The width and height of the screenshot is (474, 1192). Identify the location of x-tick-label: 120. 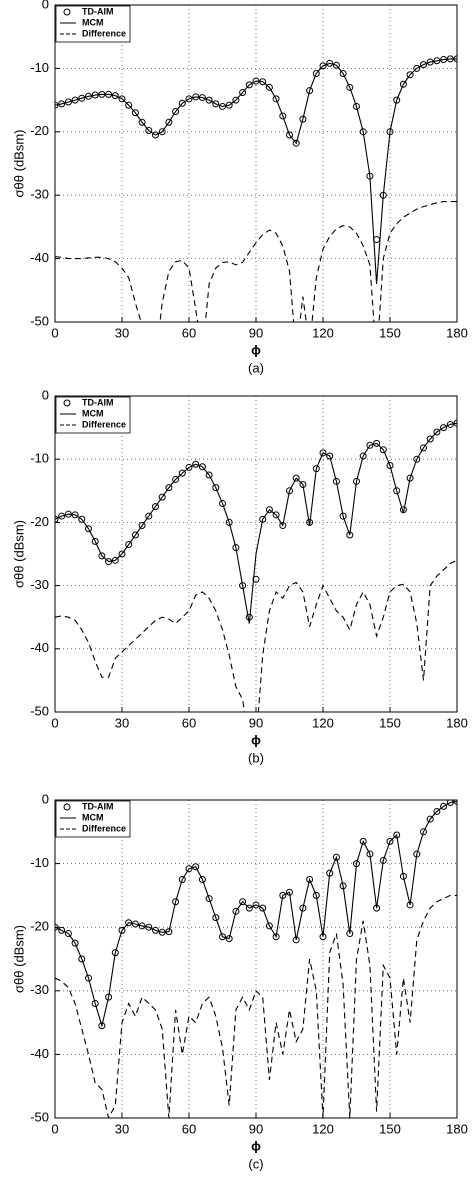
(323, 332).